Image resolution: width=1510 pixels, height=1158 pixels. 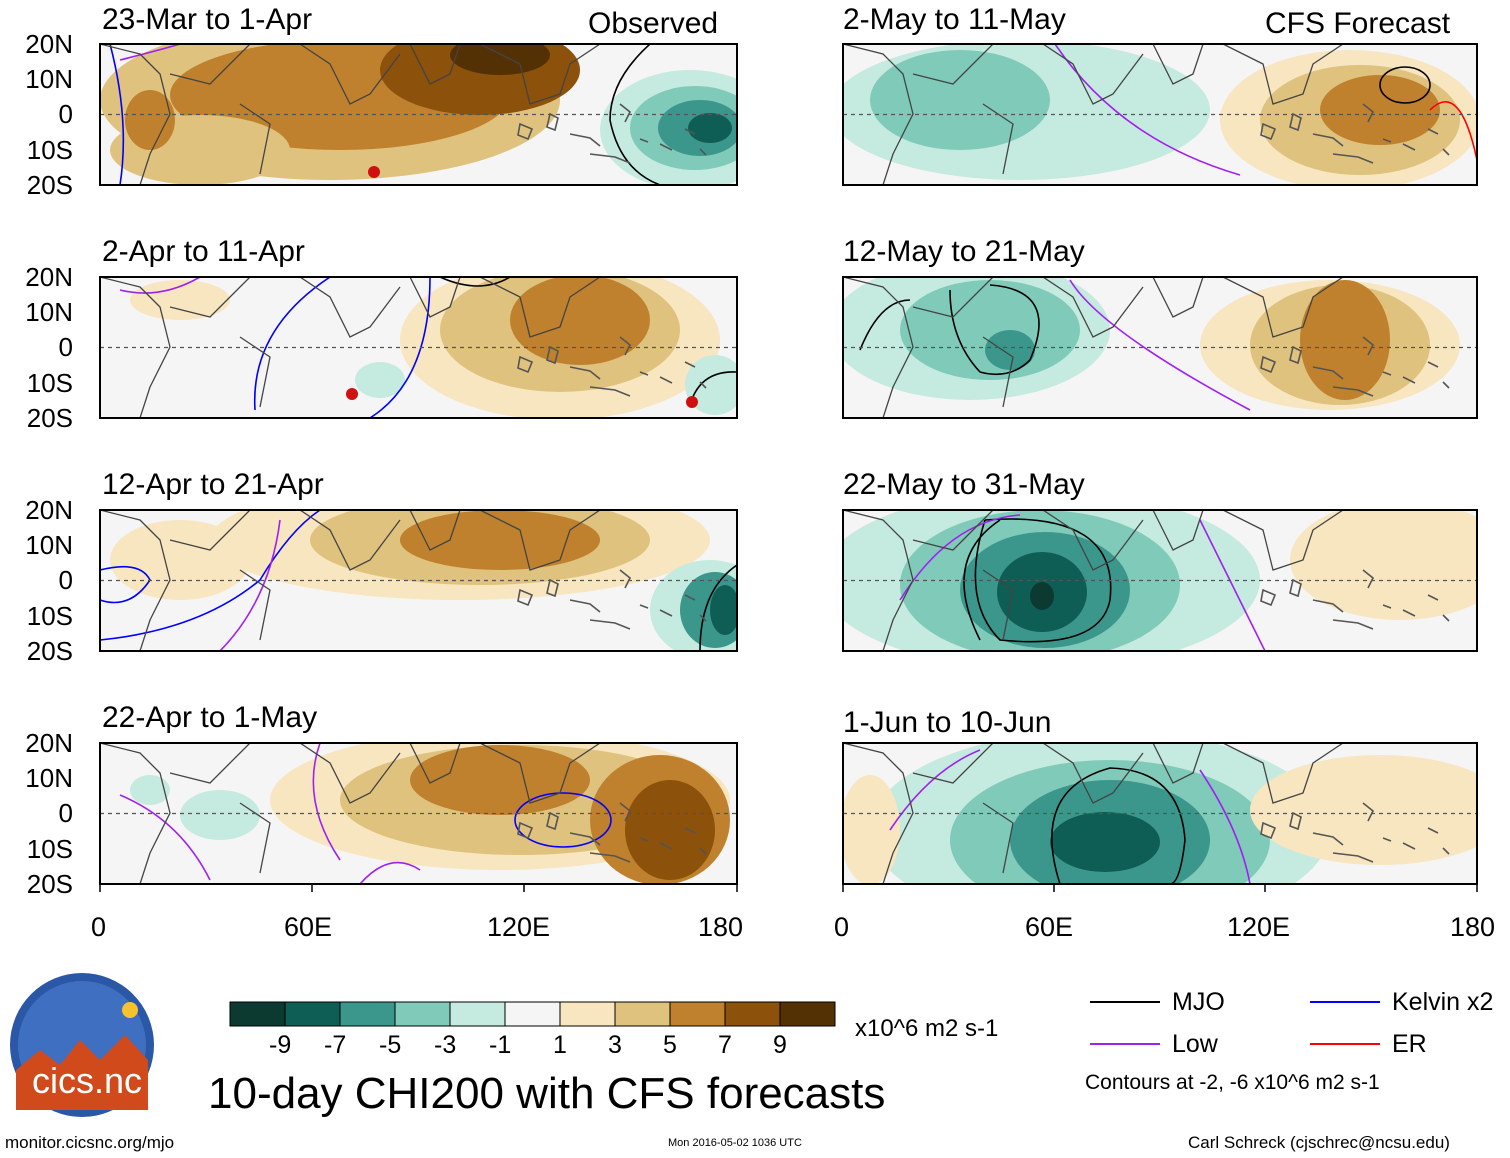 What do you see at coordinates (721, 927) in the screenshot?
I see `x-label-left-180: 180` at bounding box center [721, 927].